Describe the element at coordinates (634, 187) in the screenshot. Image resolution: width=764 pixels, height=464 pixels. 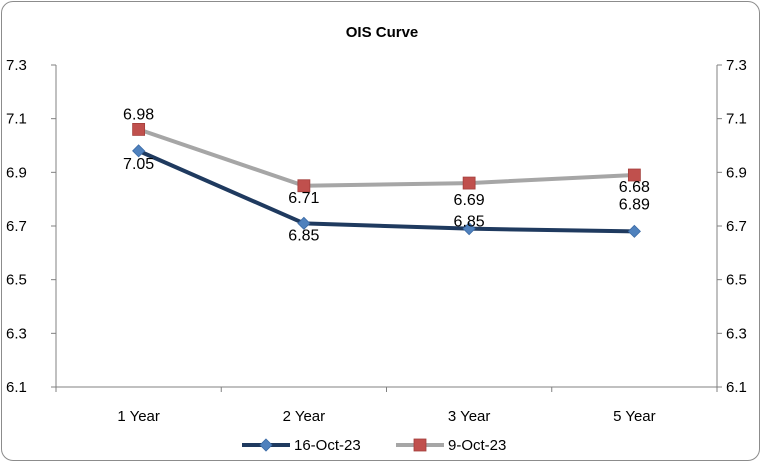
I see `data-label-9-oct-23: 6.68` at that location.